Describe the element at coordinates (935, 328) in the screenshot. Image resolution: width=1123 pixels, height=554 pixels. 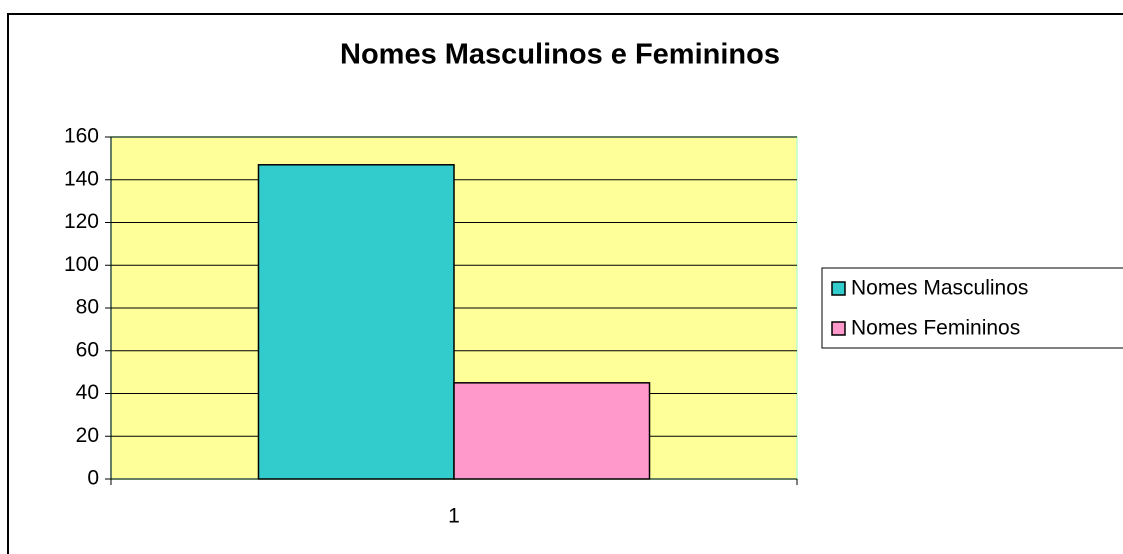
I see `legend-label: Nomes Femininos` at that location.